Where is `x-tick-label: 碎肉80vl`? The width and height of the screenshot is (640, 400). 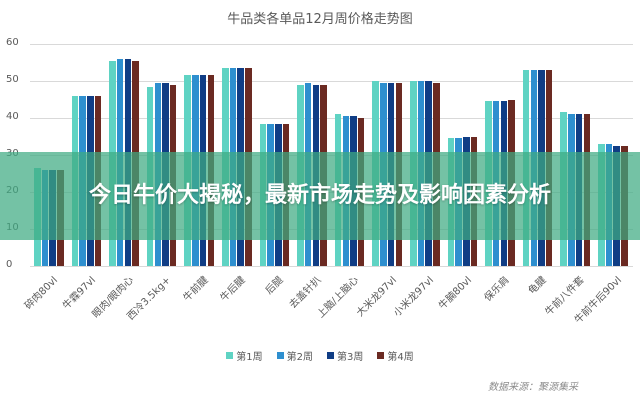 x-tick-label: 碎肉80vl is located at coordinates (42, 293).